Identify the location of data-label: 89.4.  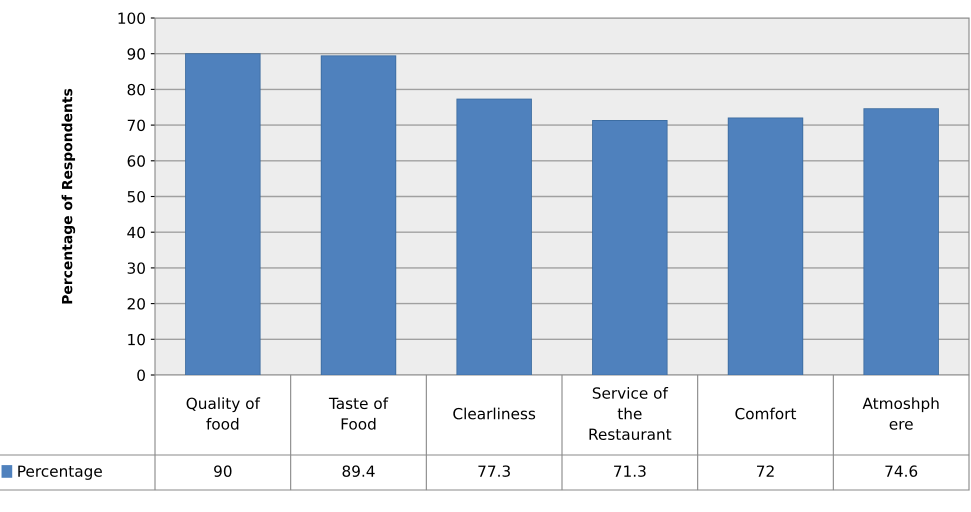
(358, 471).